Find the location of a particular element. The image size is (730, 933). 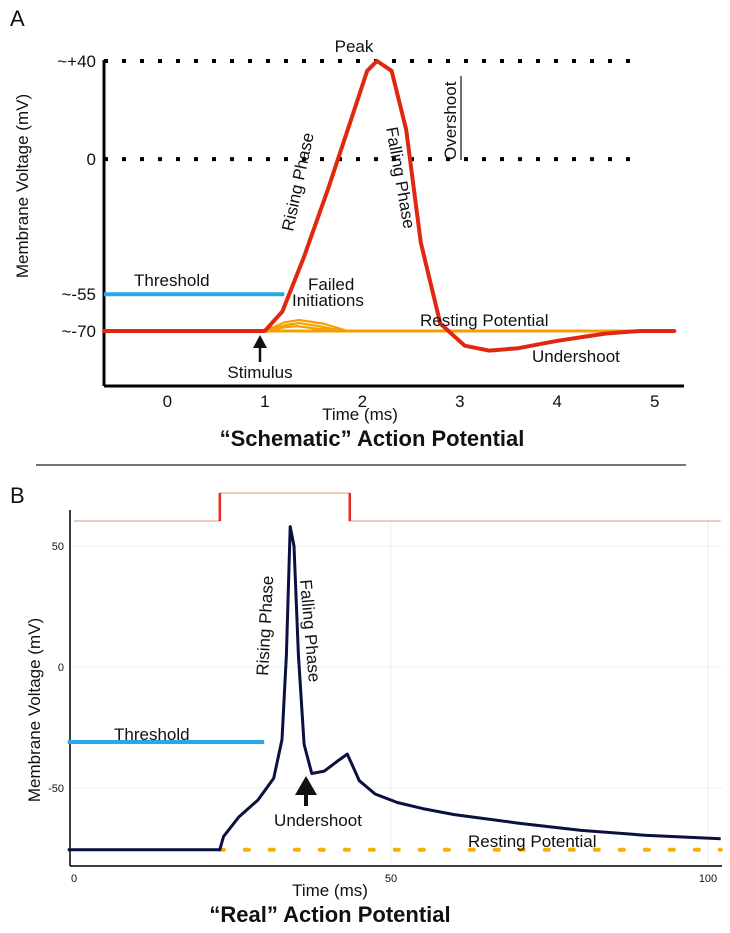

y-tick-label: 50 is located at coordinates (58, 547).